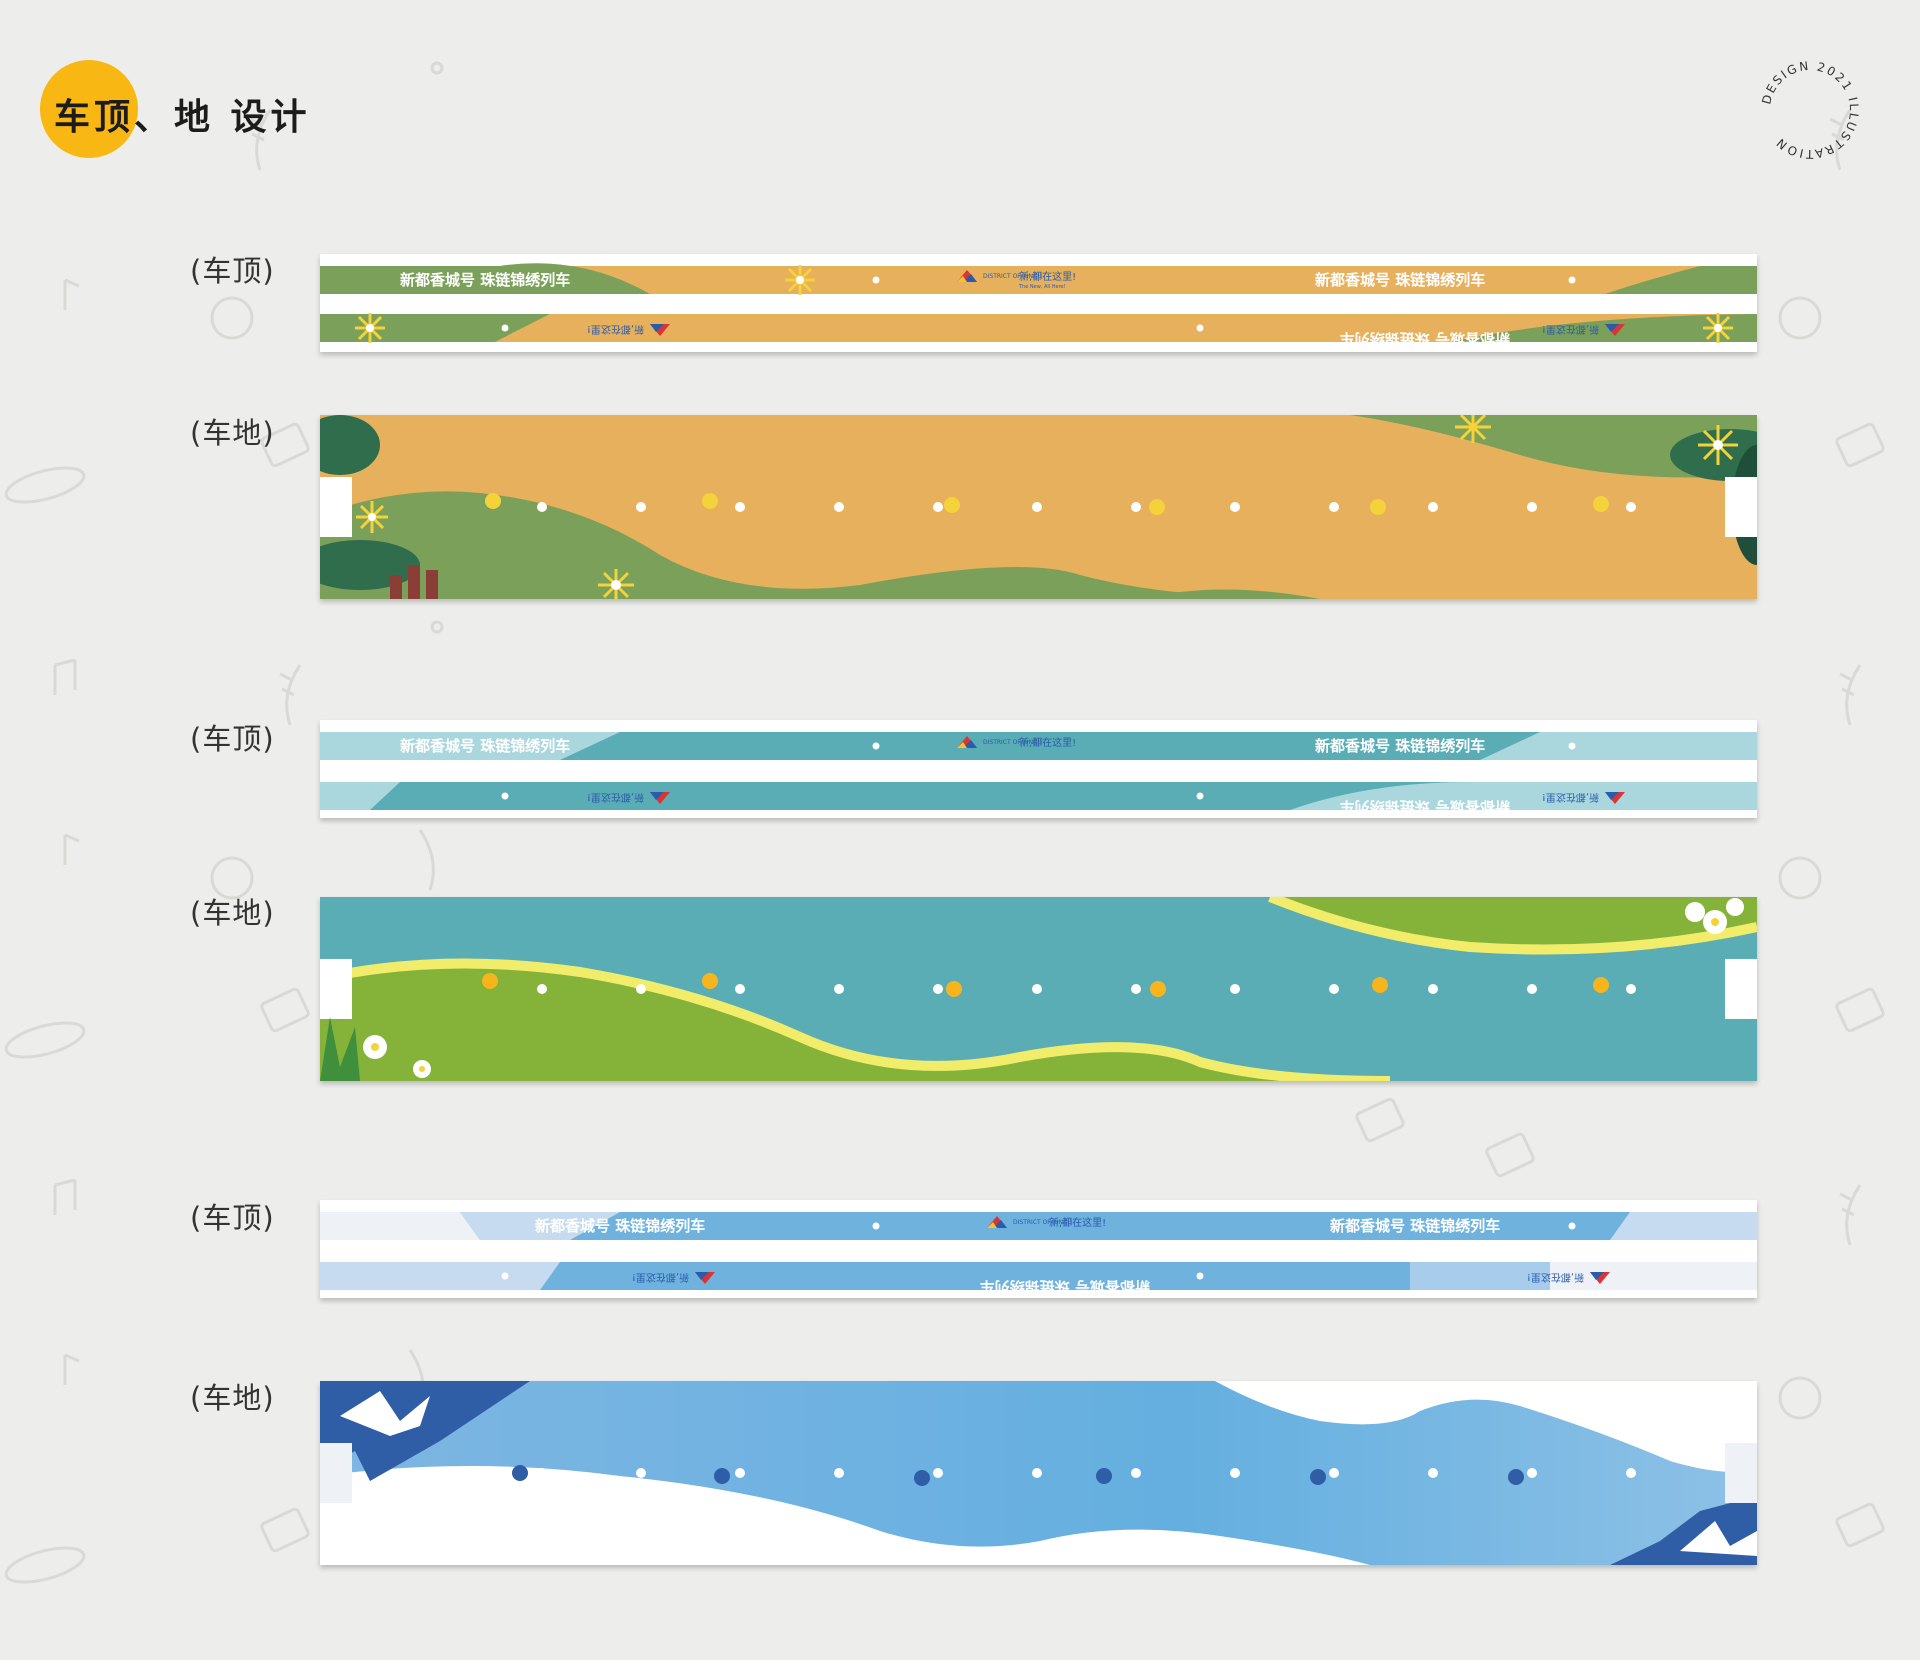 This screenshot has width=1920, height=1660. What do you see at coordinates (182, 117) in the screenshot?
I see `page-title: 车顶、地 设计` at bounding box center [182, 117].